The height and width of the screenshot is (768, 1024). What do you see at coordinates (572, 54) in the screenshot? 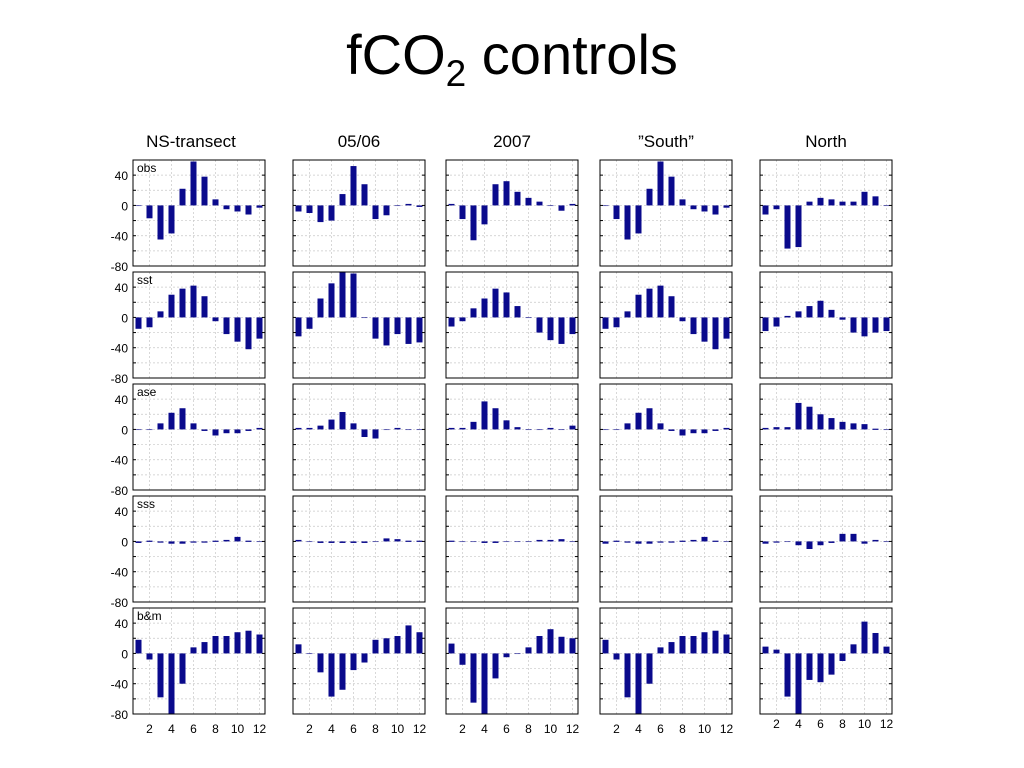
I see `title-rest: controls` at bounding box center [572, 54].